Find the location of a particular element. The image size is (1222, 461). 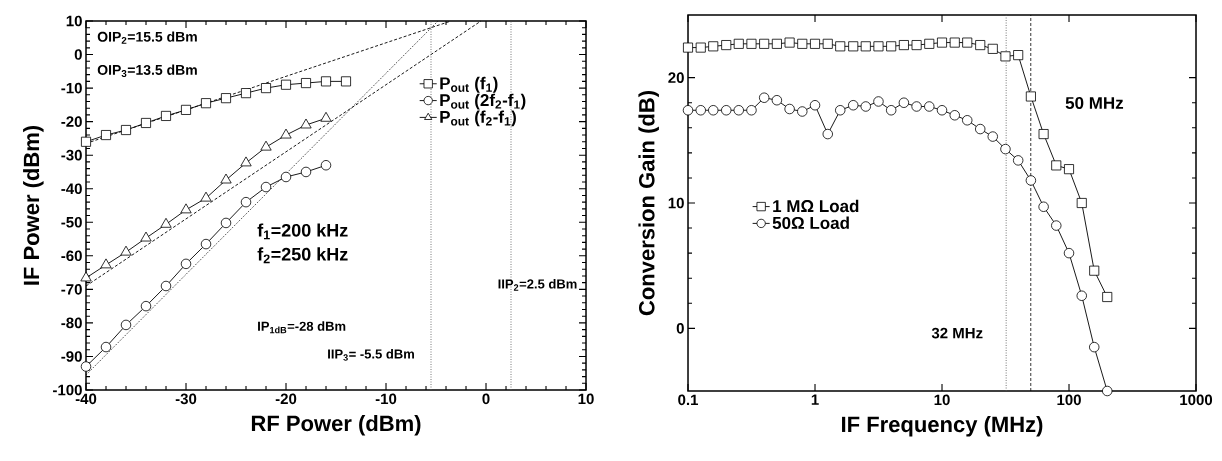

y-tick-label: -50 is located at coordinates (71, 222).